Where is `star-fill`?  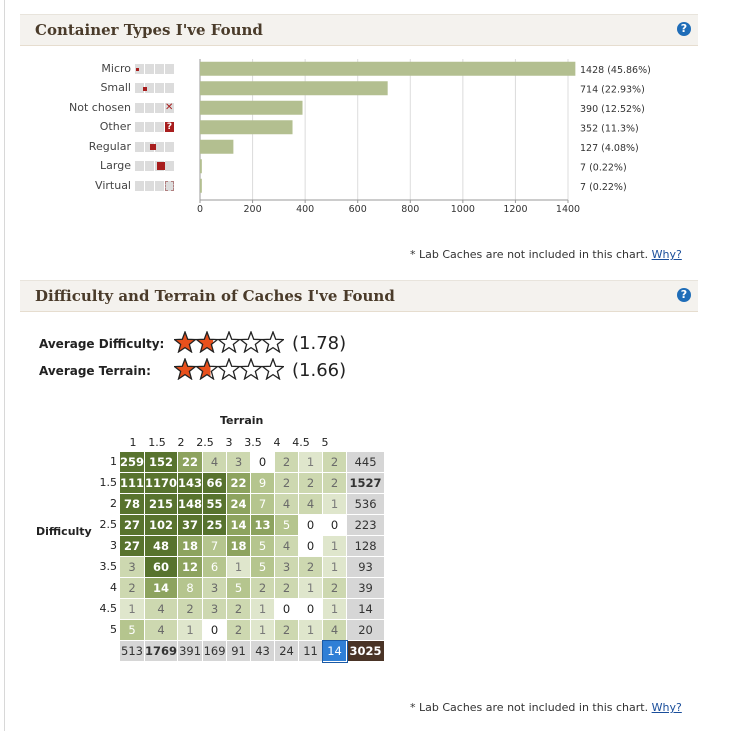 star-fill is located at coordinates (205, 342).